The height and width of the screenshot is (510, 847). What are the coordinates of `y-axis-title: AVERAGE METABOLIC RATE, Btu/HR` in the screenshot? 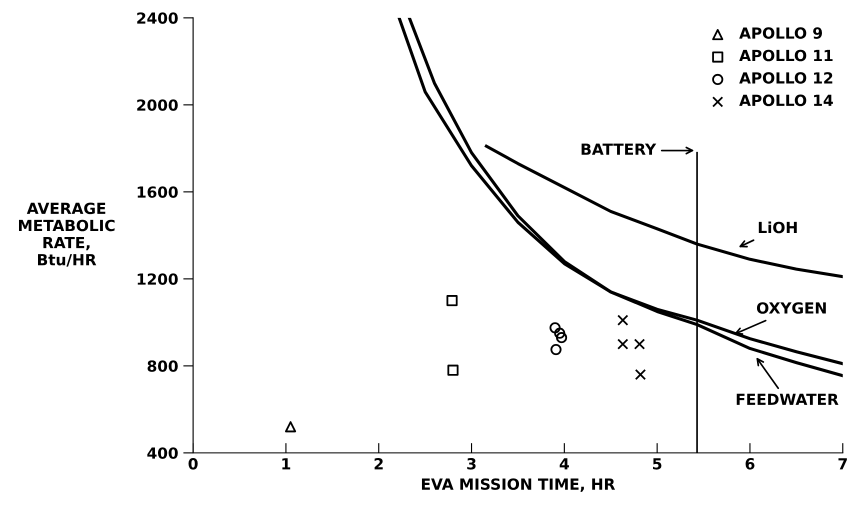 It's located at (66, 234).